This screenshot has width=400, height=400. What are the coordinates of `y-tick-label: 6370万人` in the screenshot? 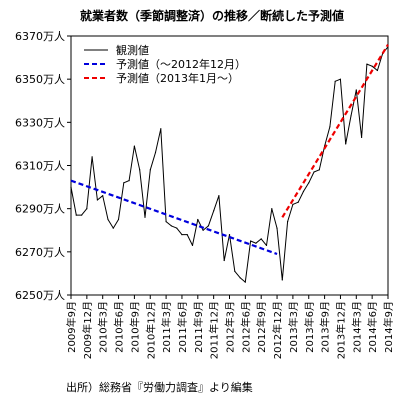 It's located at (40, 36).